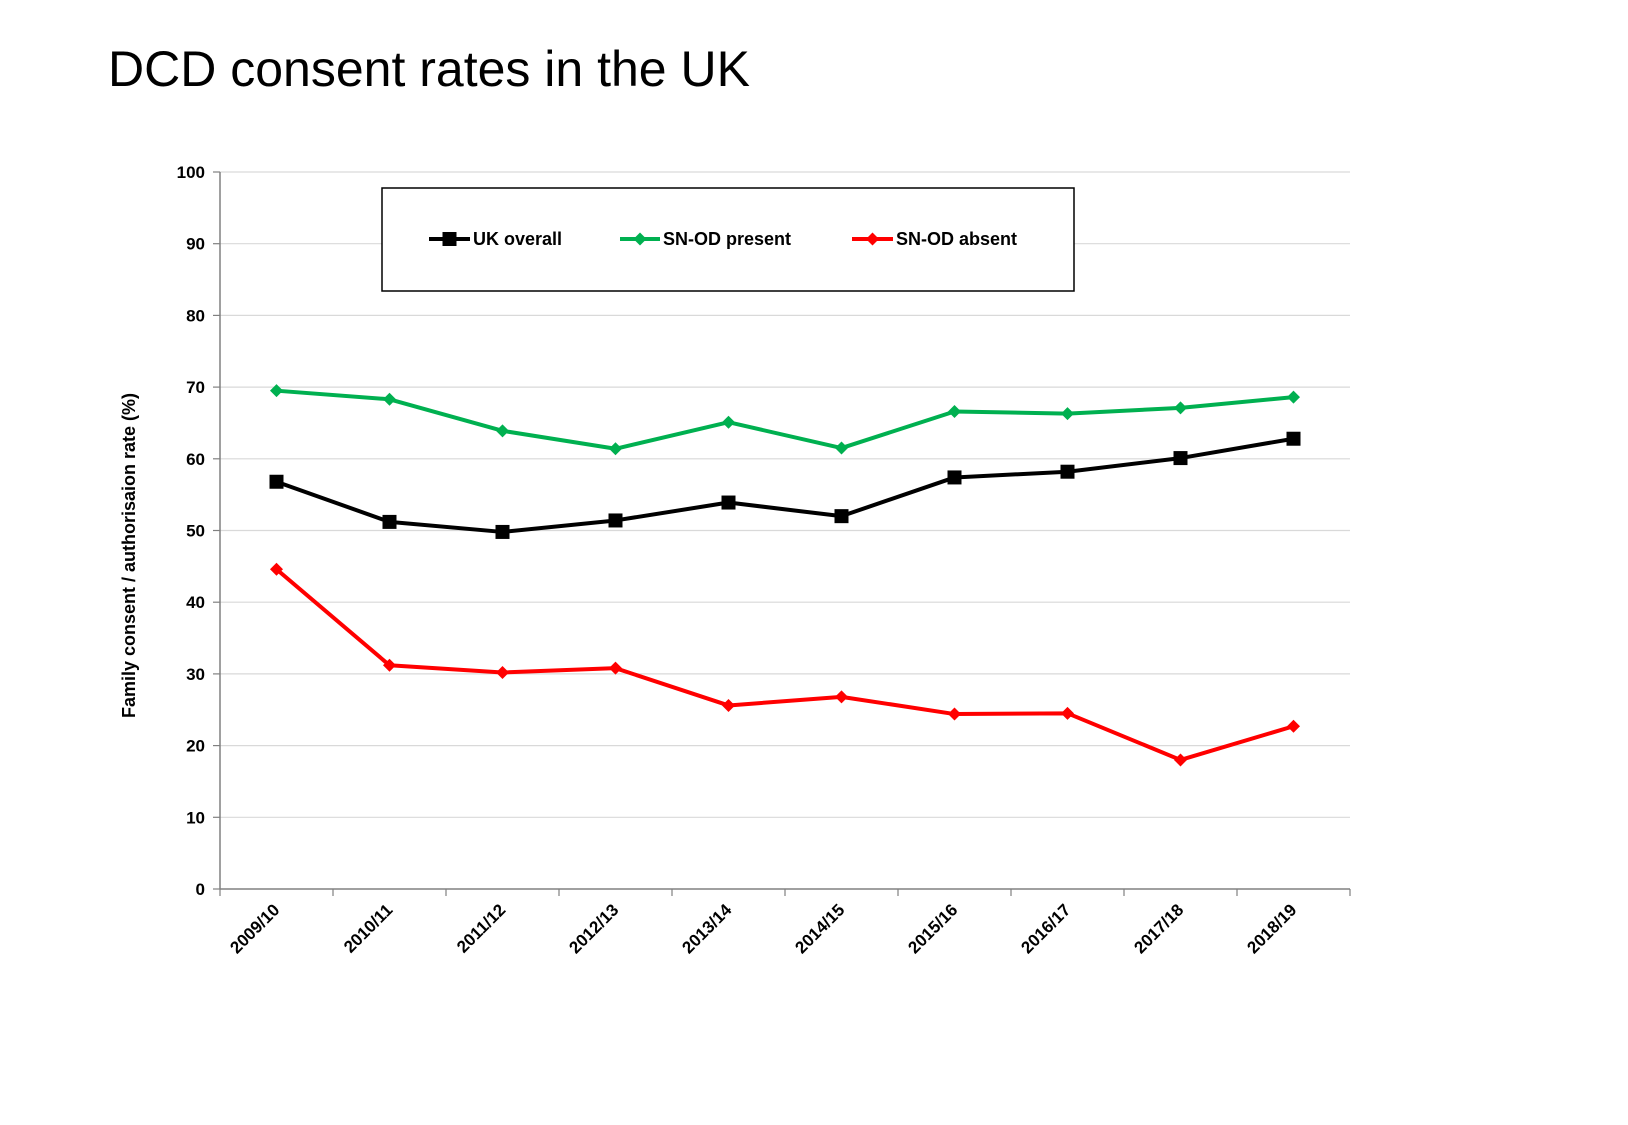 The image size is (1628, 1125). I want to click on y-tick-label: 20, so click(195, 746).